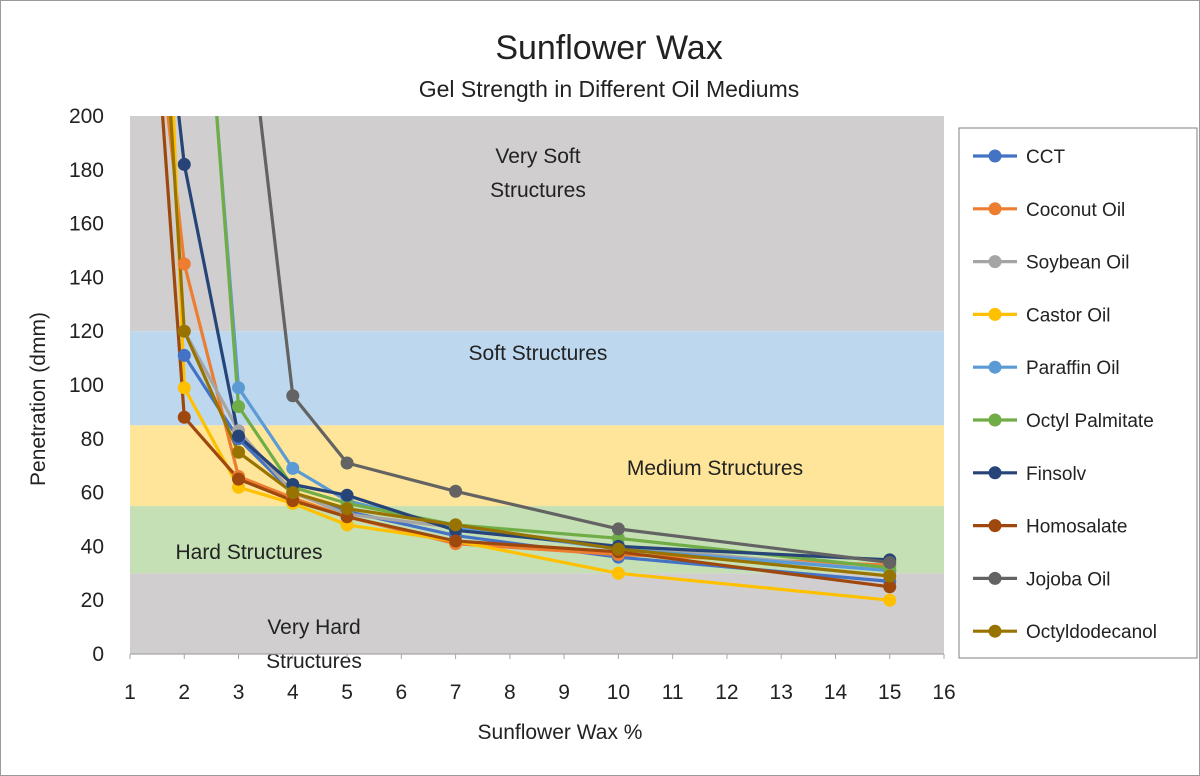  Describe the element at coordinates (1091, 632) in the screenshot. I see `legend-label: Octyldodecanol` at that location.